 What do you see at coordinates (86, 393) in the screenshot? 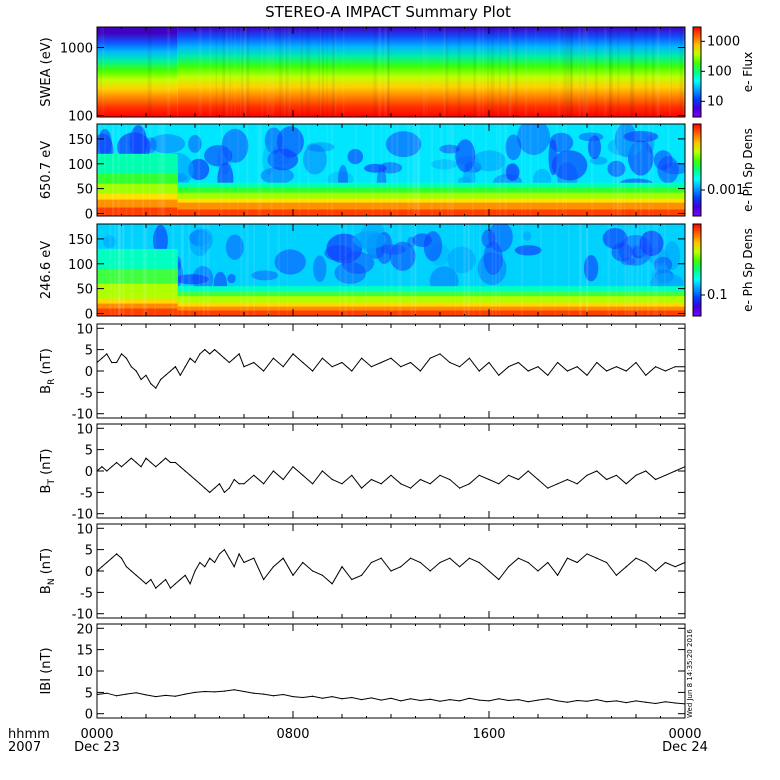
I see `ytick-label: -5` at bounding box center [86, 393].